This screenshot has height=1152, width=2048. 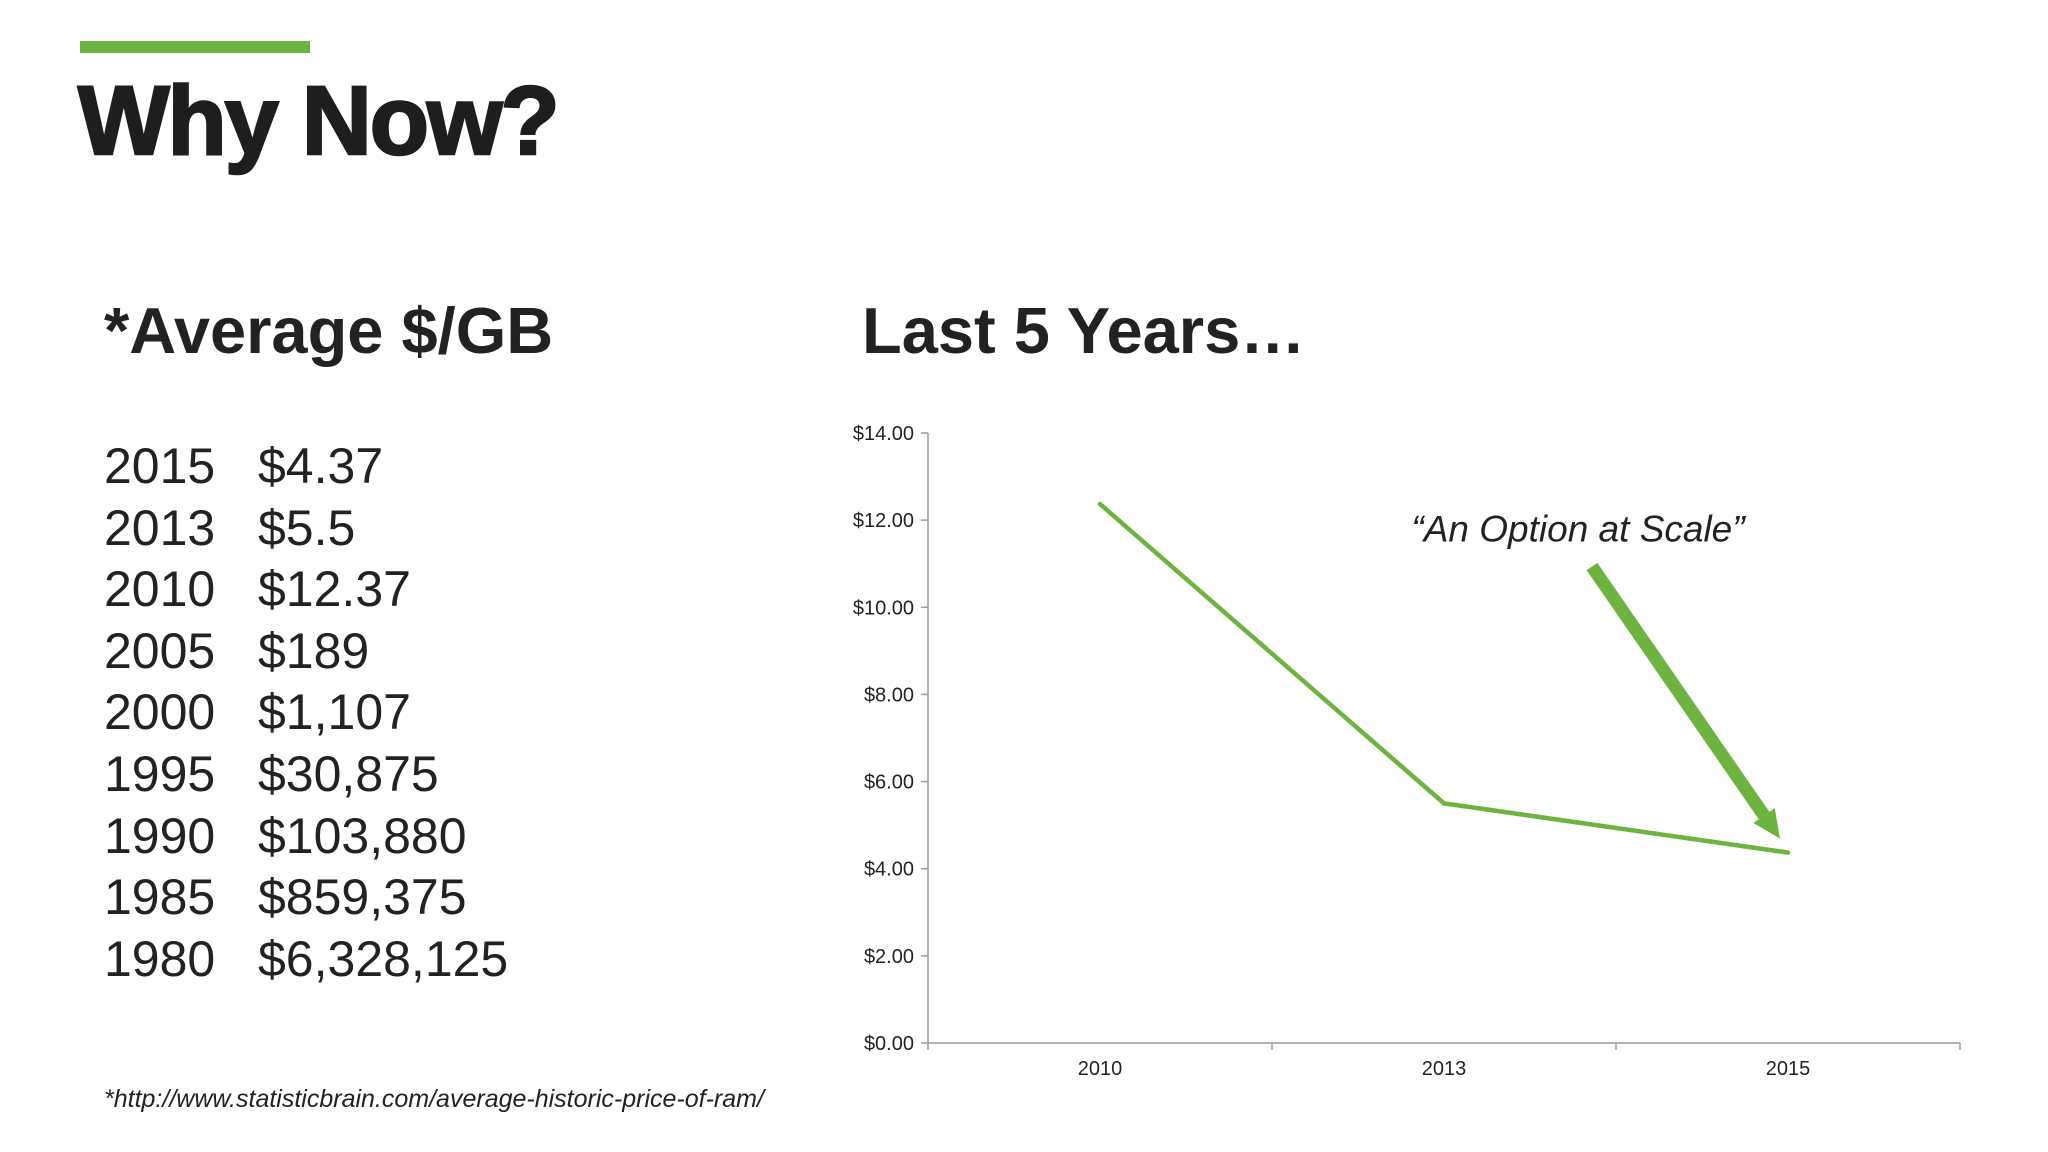 What do you see at coordinates (889, 957) in the screenshot?
I see `y-tick-label: $2.00` at bounding box center [889, 957].